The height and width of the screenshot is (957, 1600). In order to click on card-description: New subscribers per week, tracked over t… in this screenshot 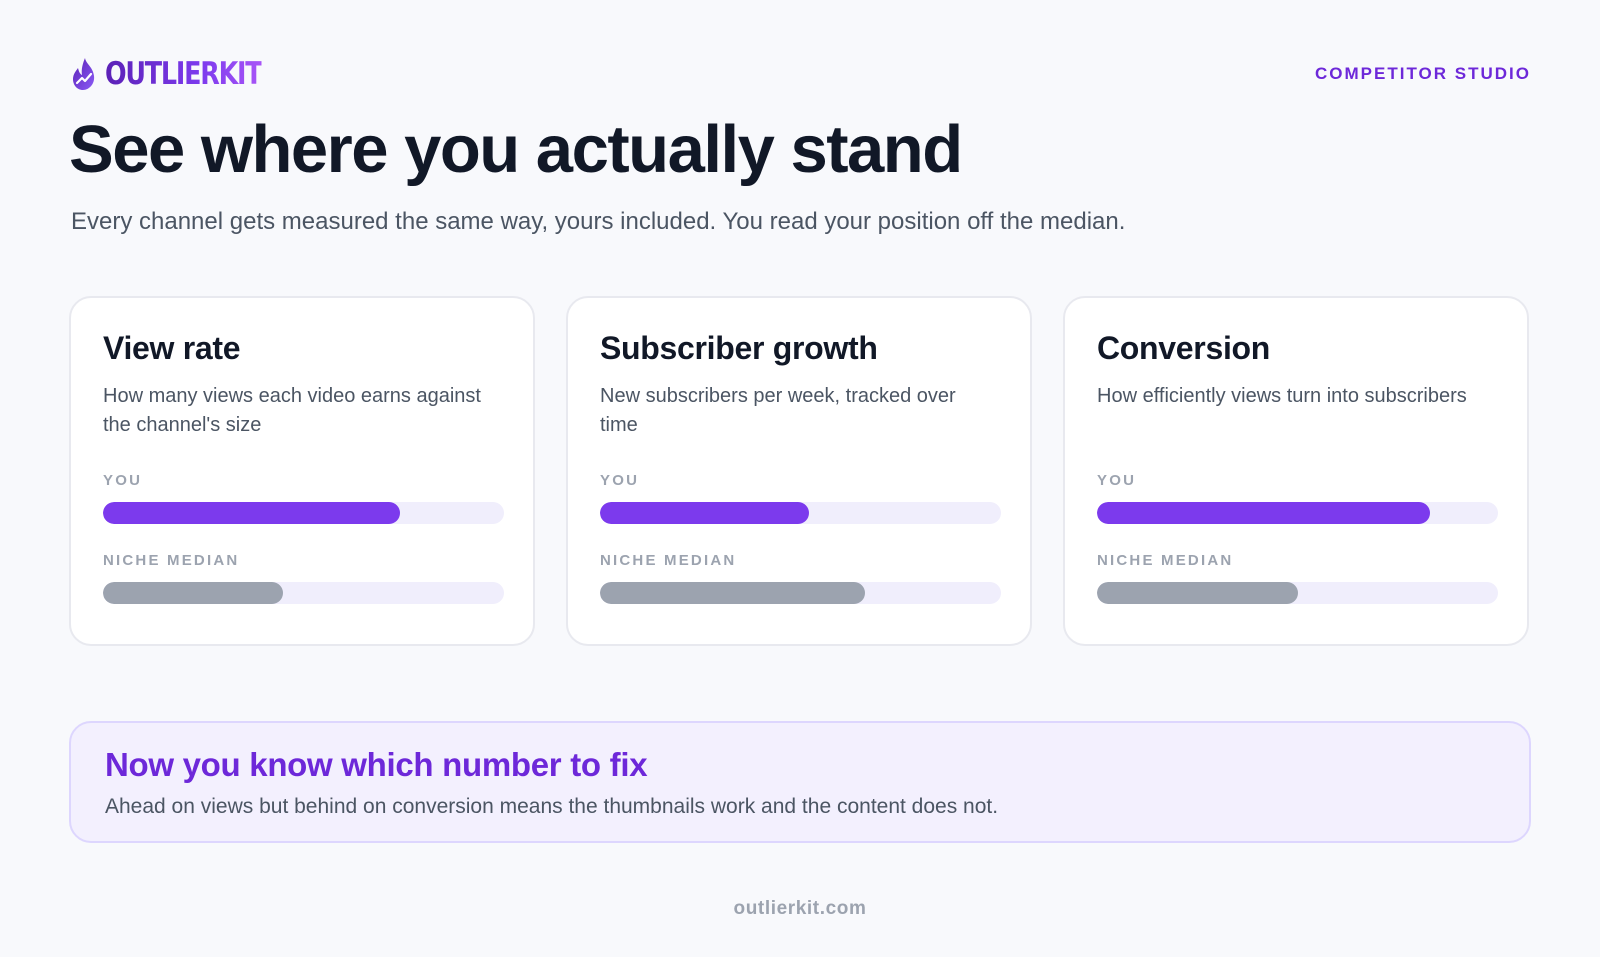, I will do `click(778, 410)`.